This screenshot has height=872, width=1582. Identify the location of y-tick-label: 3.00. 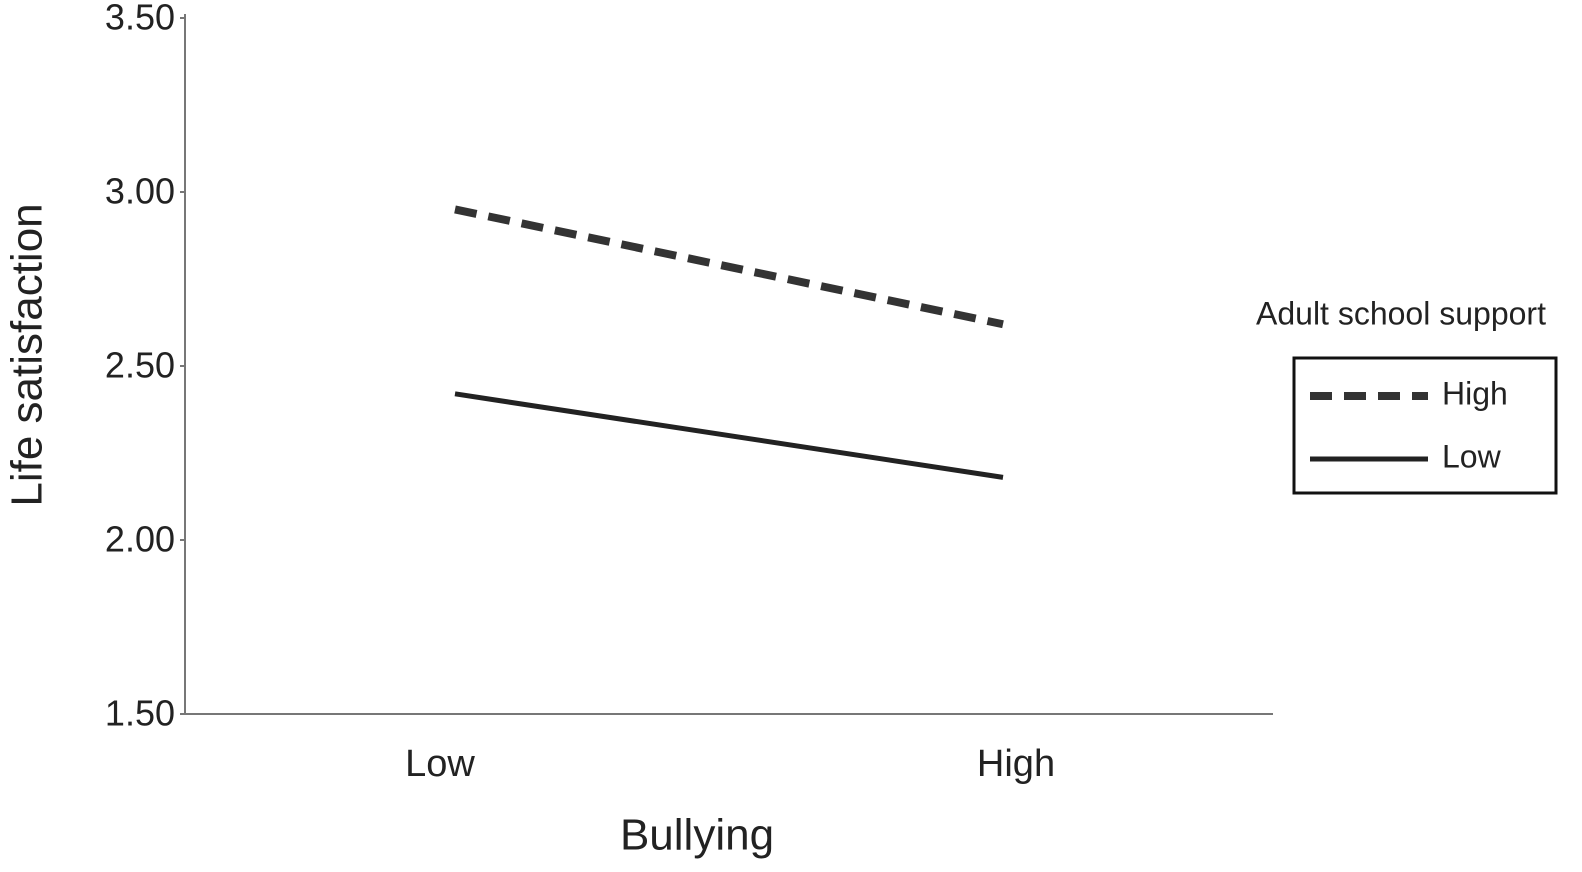
(140, 191).